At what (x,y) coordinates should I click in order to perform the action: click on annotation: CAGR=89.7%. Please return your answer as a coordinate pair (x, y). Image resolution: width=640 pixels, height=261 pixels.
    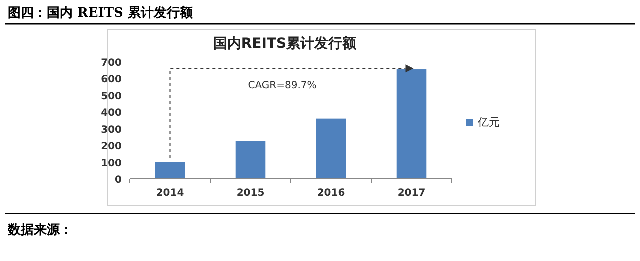
    Looking at the image, I should click on (282, 86).